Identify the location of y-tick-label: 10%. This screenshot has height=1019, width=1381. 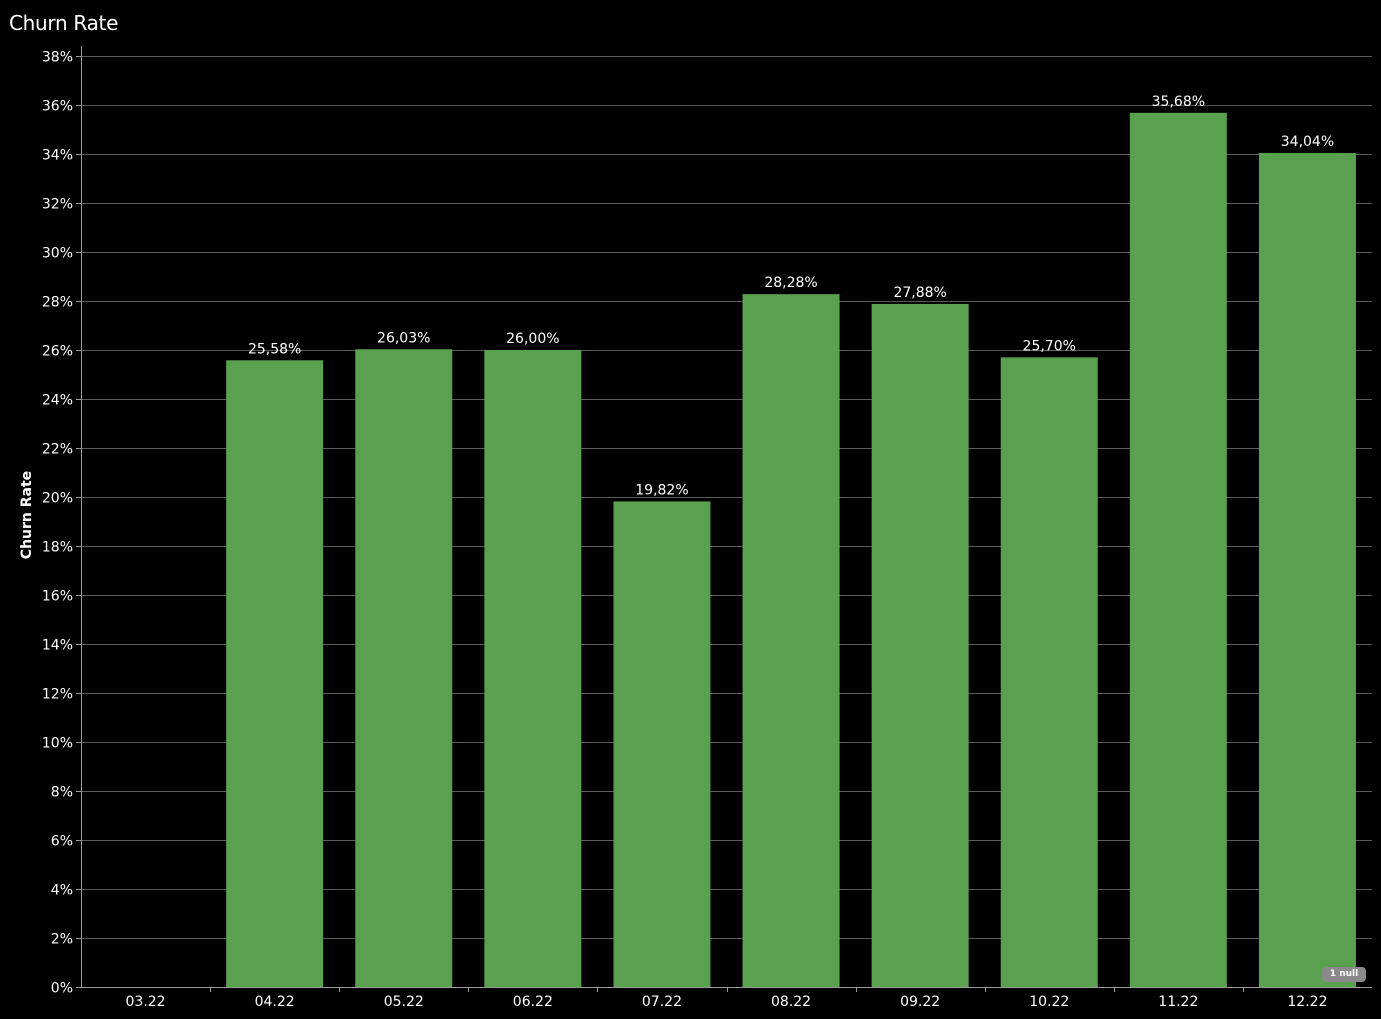
(57, 744).